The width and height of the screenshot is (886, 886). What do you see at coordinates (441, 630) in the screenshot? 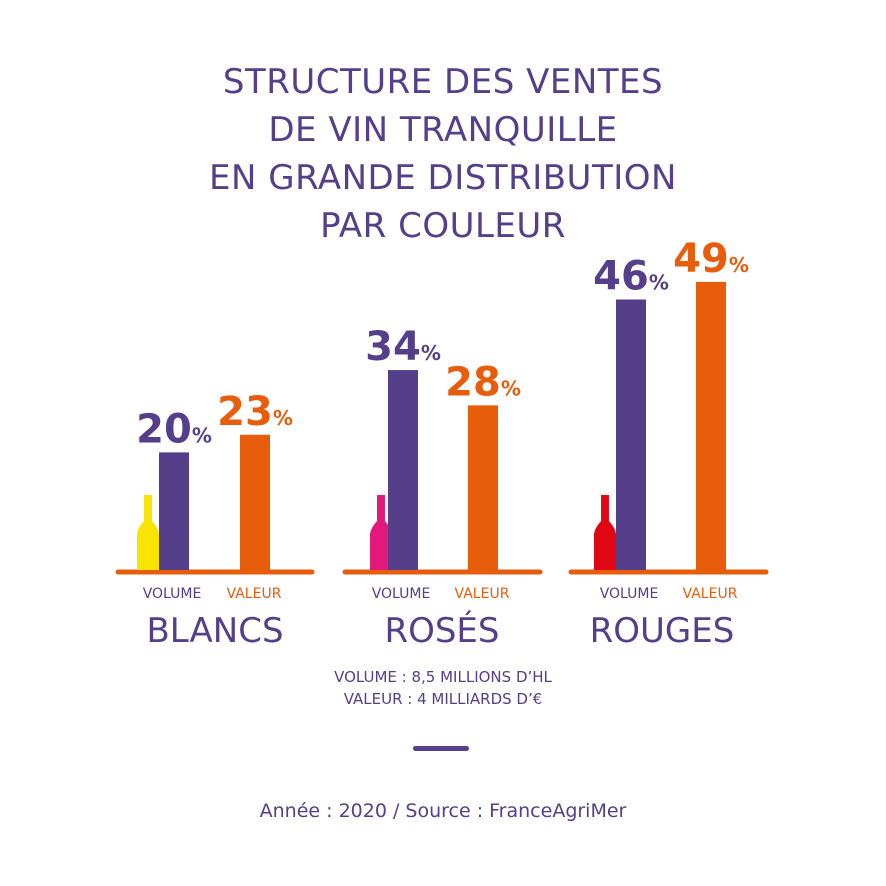
I see `category-label: ROSÉS` at bounding box center [441, 630].